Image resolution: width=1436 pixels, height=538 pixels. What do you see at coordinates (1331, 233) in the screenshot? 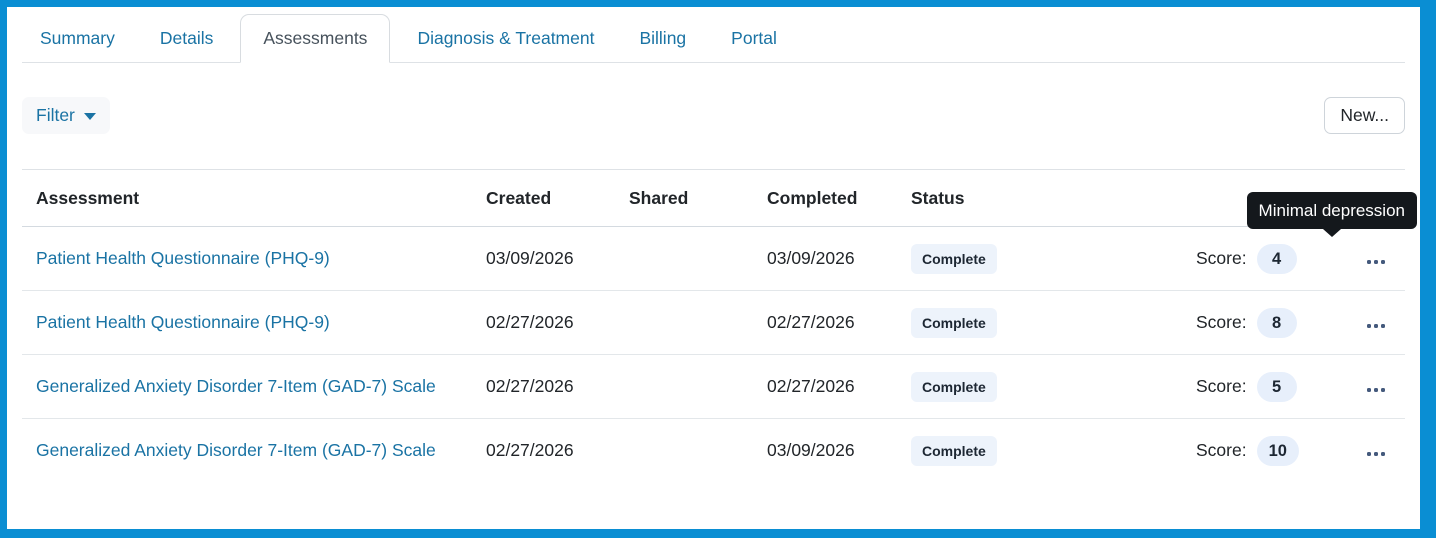
I see `tooltip-arrow-icon` at bounding box center [1331, 233].